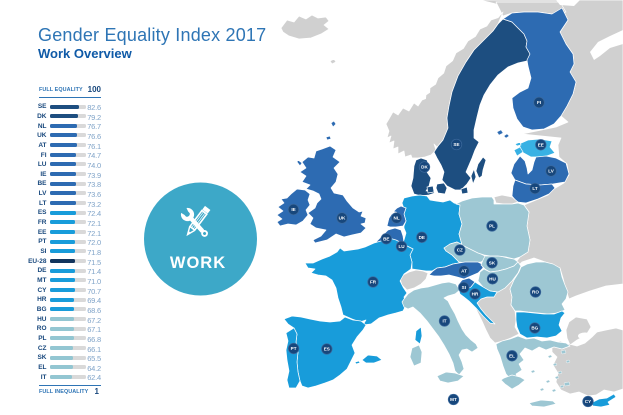 Image resolution: width=623 pixels, height=415 pixels. Describe the element at coordinates (492, 262) in the screenshot. I see `svg-text: SK` at that location.